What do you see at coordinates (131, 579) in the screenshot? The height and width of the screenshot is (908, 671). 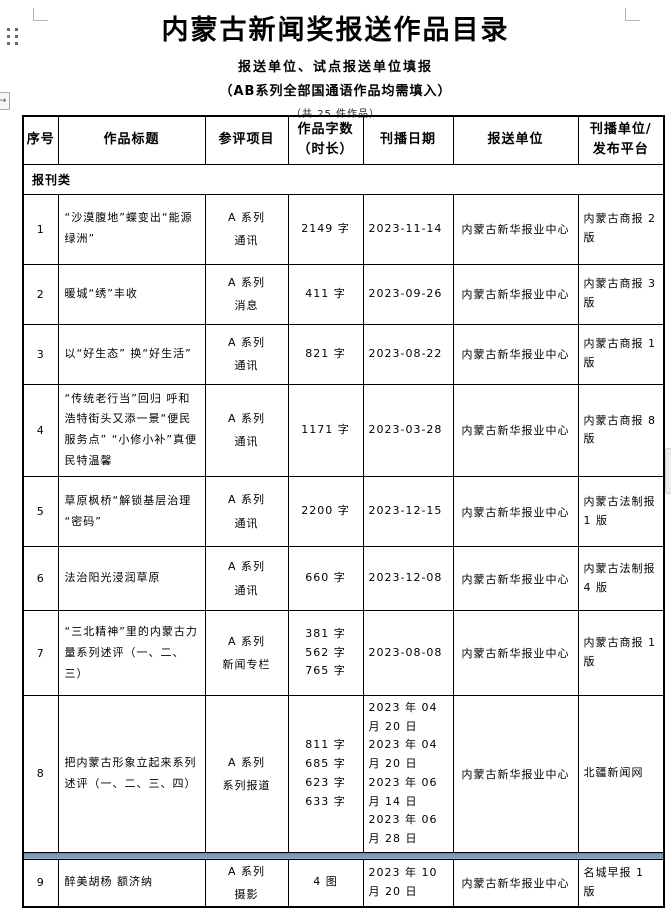 I see `cell-work-title: 法治阳光浸润草原` at bounding box center [131, 579].